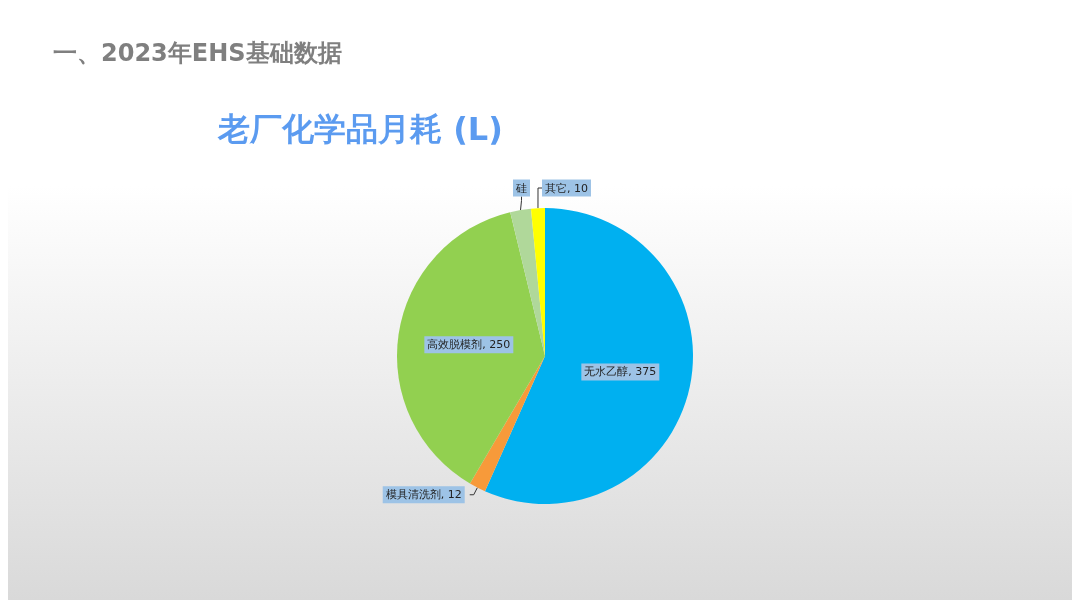  What do you see at coordinates (360, 129) in the screenshot?
I see `chart-subtitle: 老厂化学品月耗 (L)` at bounding box center [360, 129].